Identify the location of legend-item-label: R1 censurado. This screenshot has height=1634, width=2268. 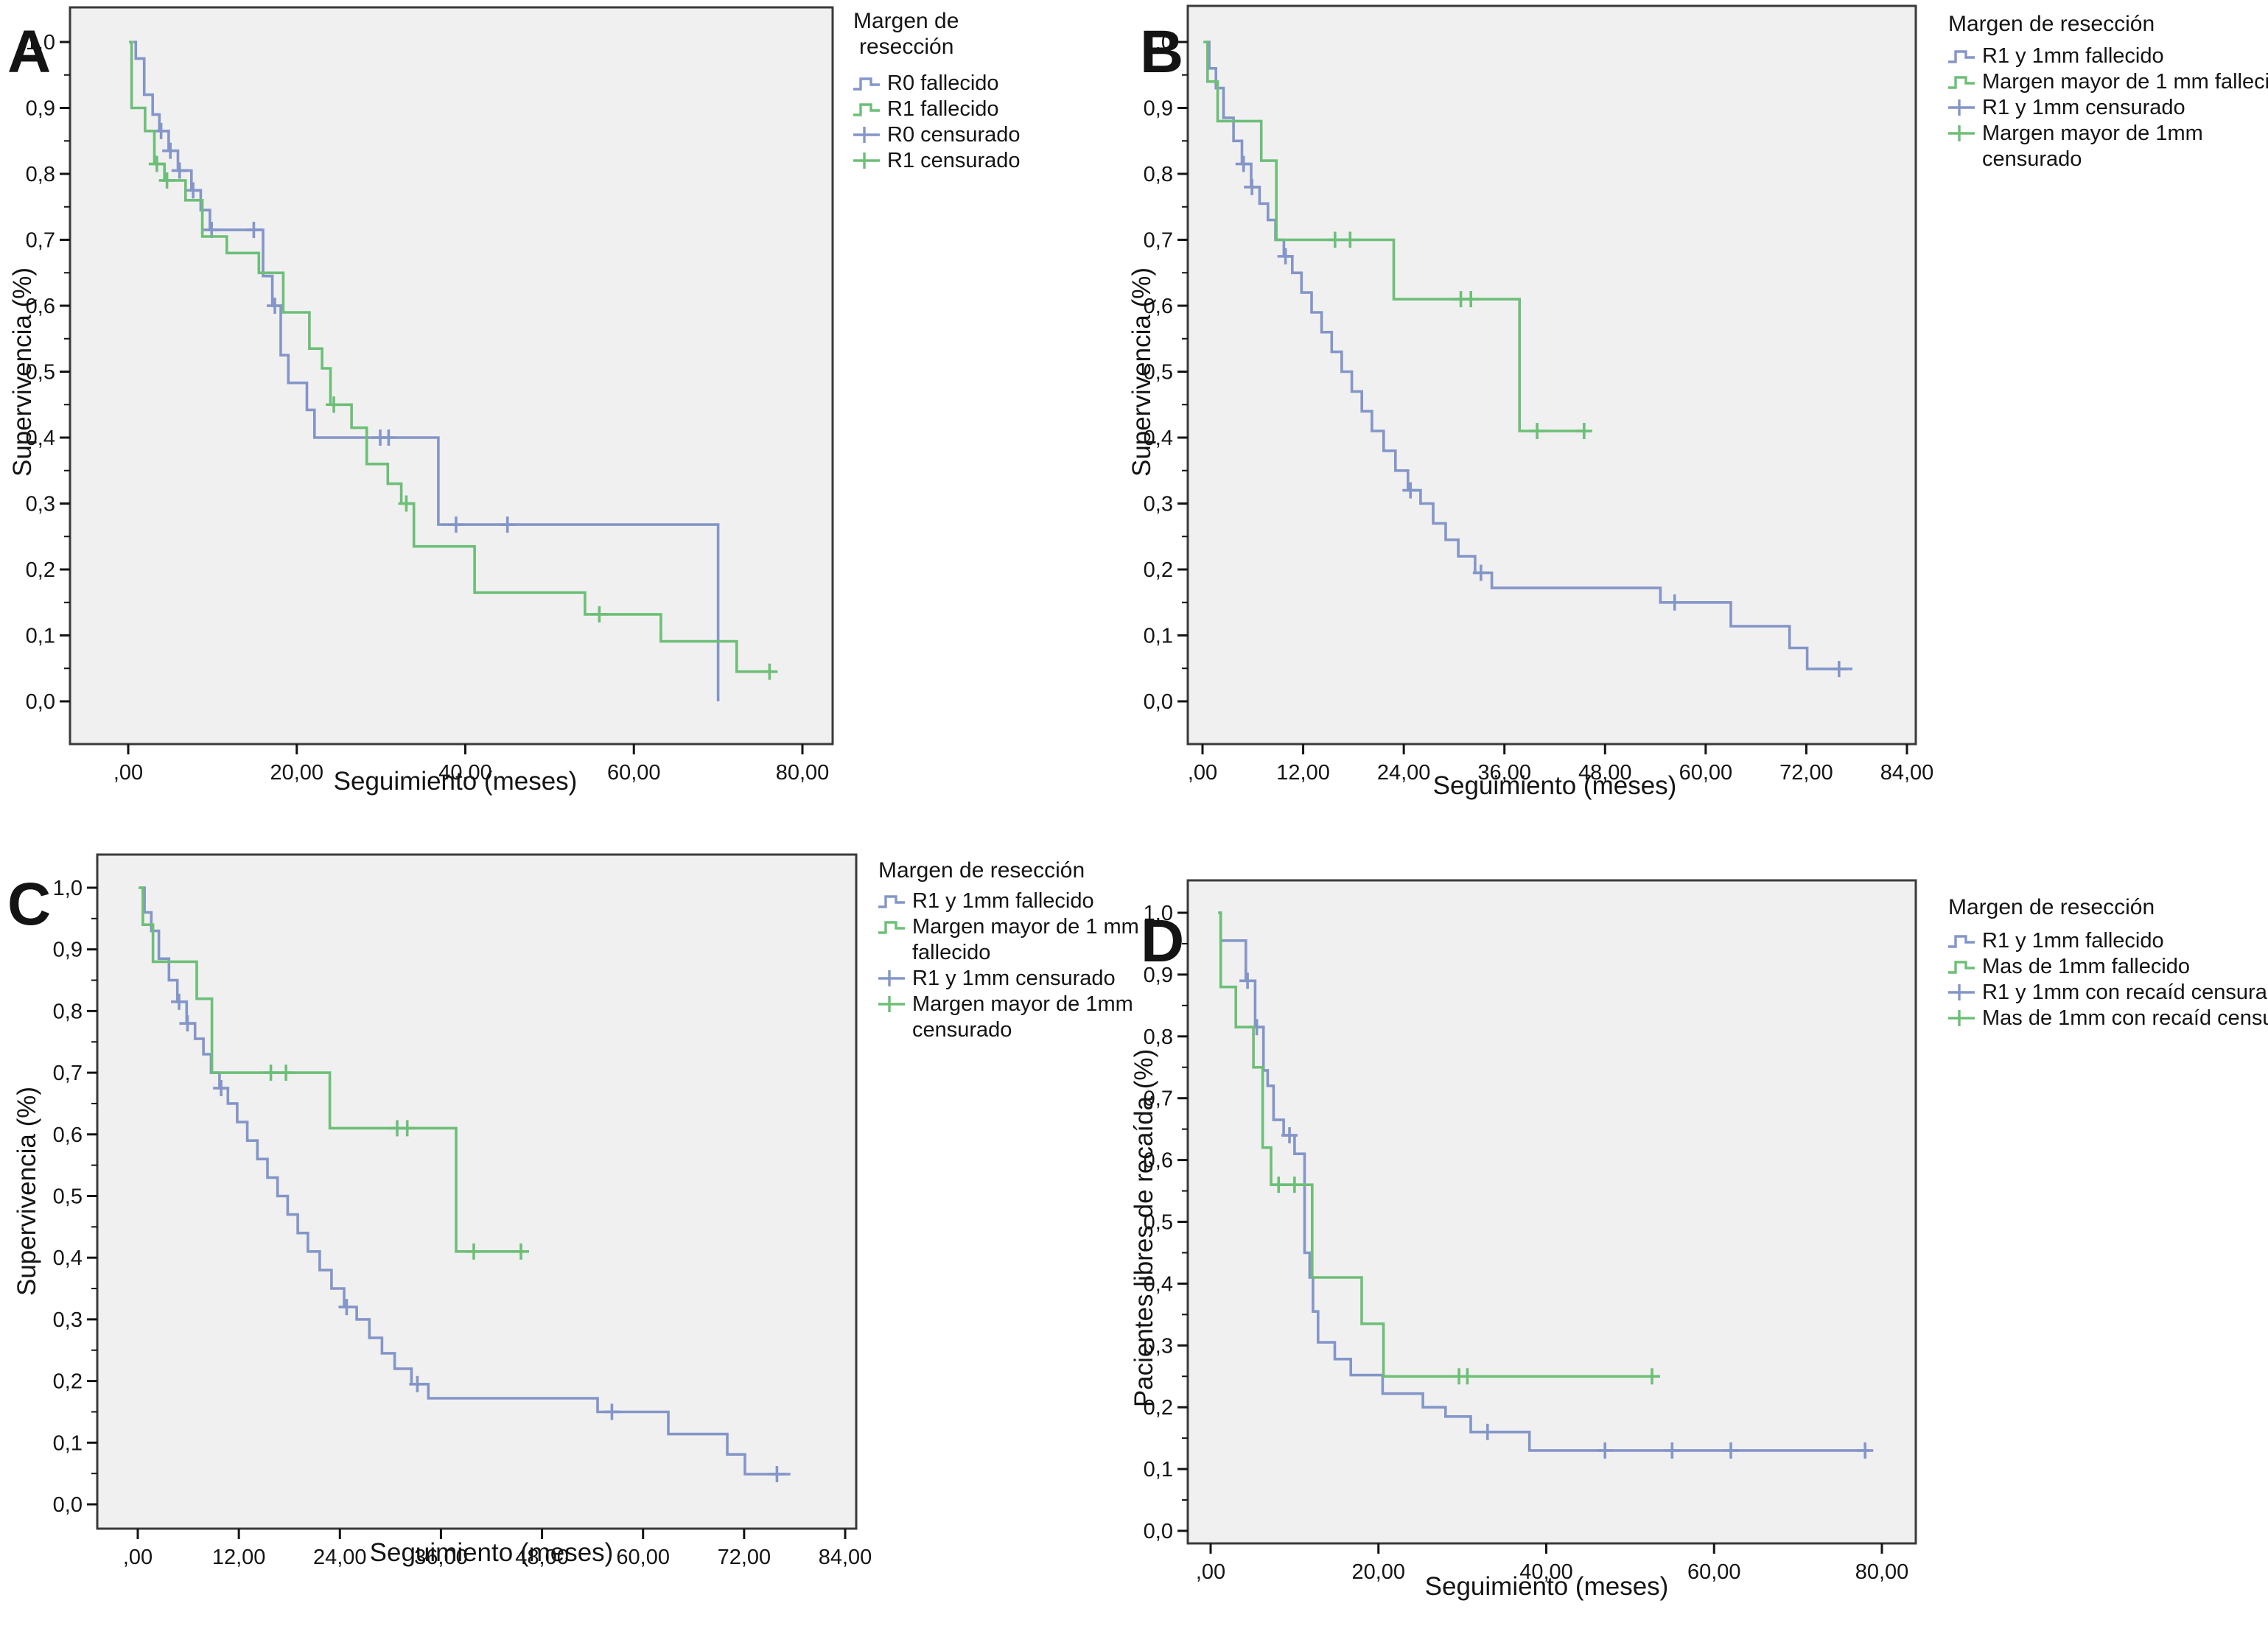
(954, 160).